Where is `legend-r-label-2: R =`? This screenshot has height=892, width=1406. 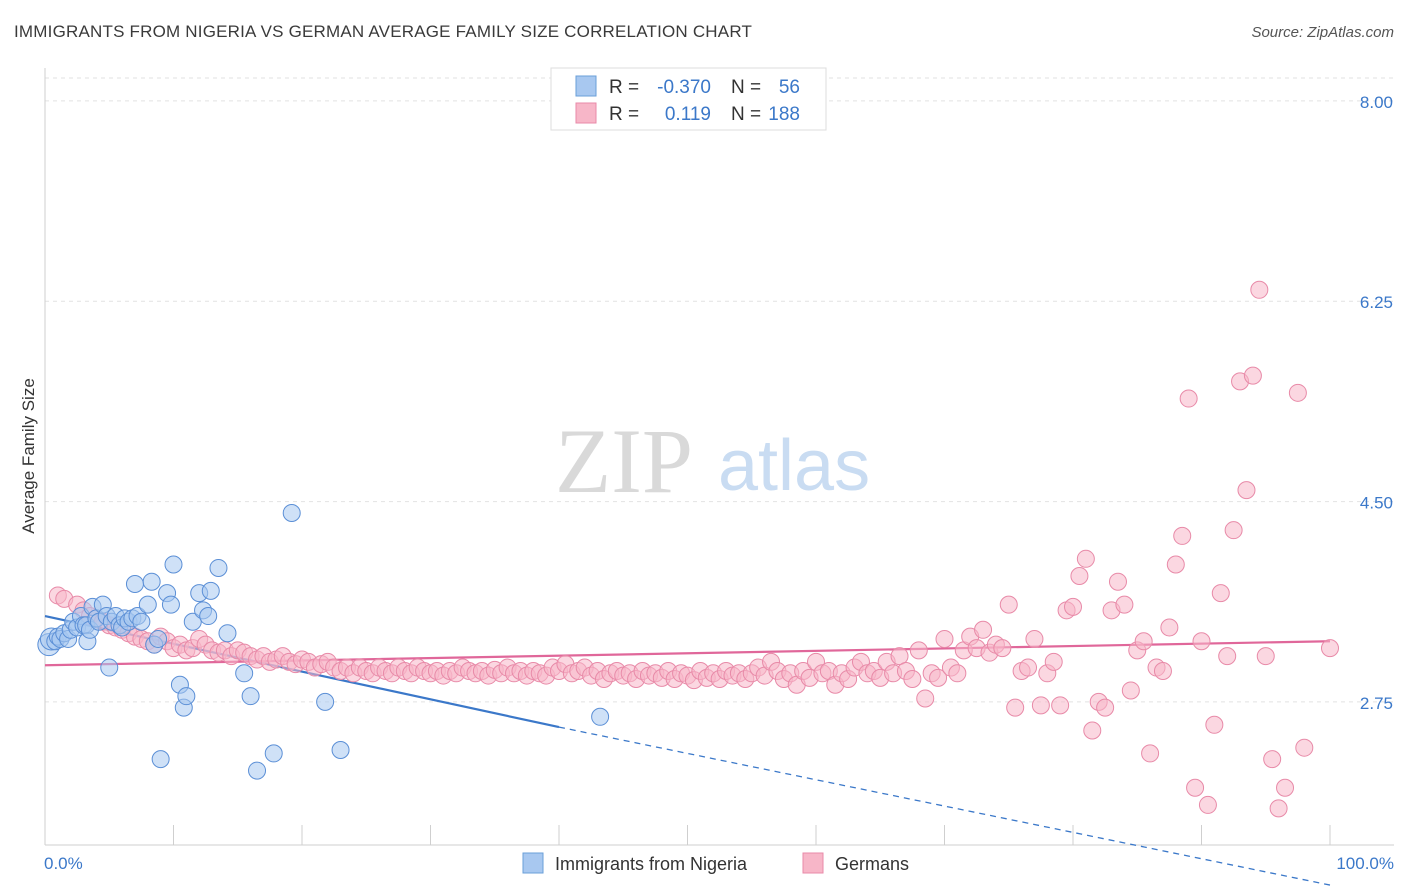 legend-r-label-2: R = is located at coordinates (624, 114).